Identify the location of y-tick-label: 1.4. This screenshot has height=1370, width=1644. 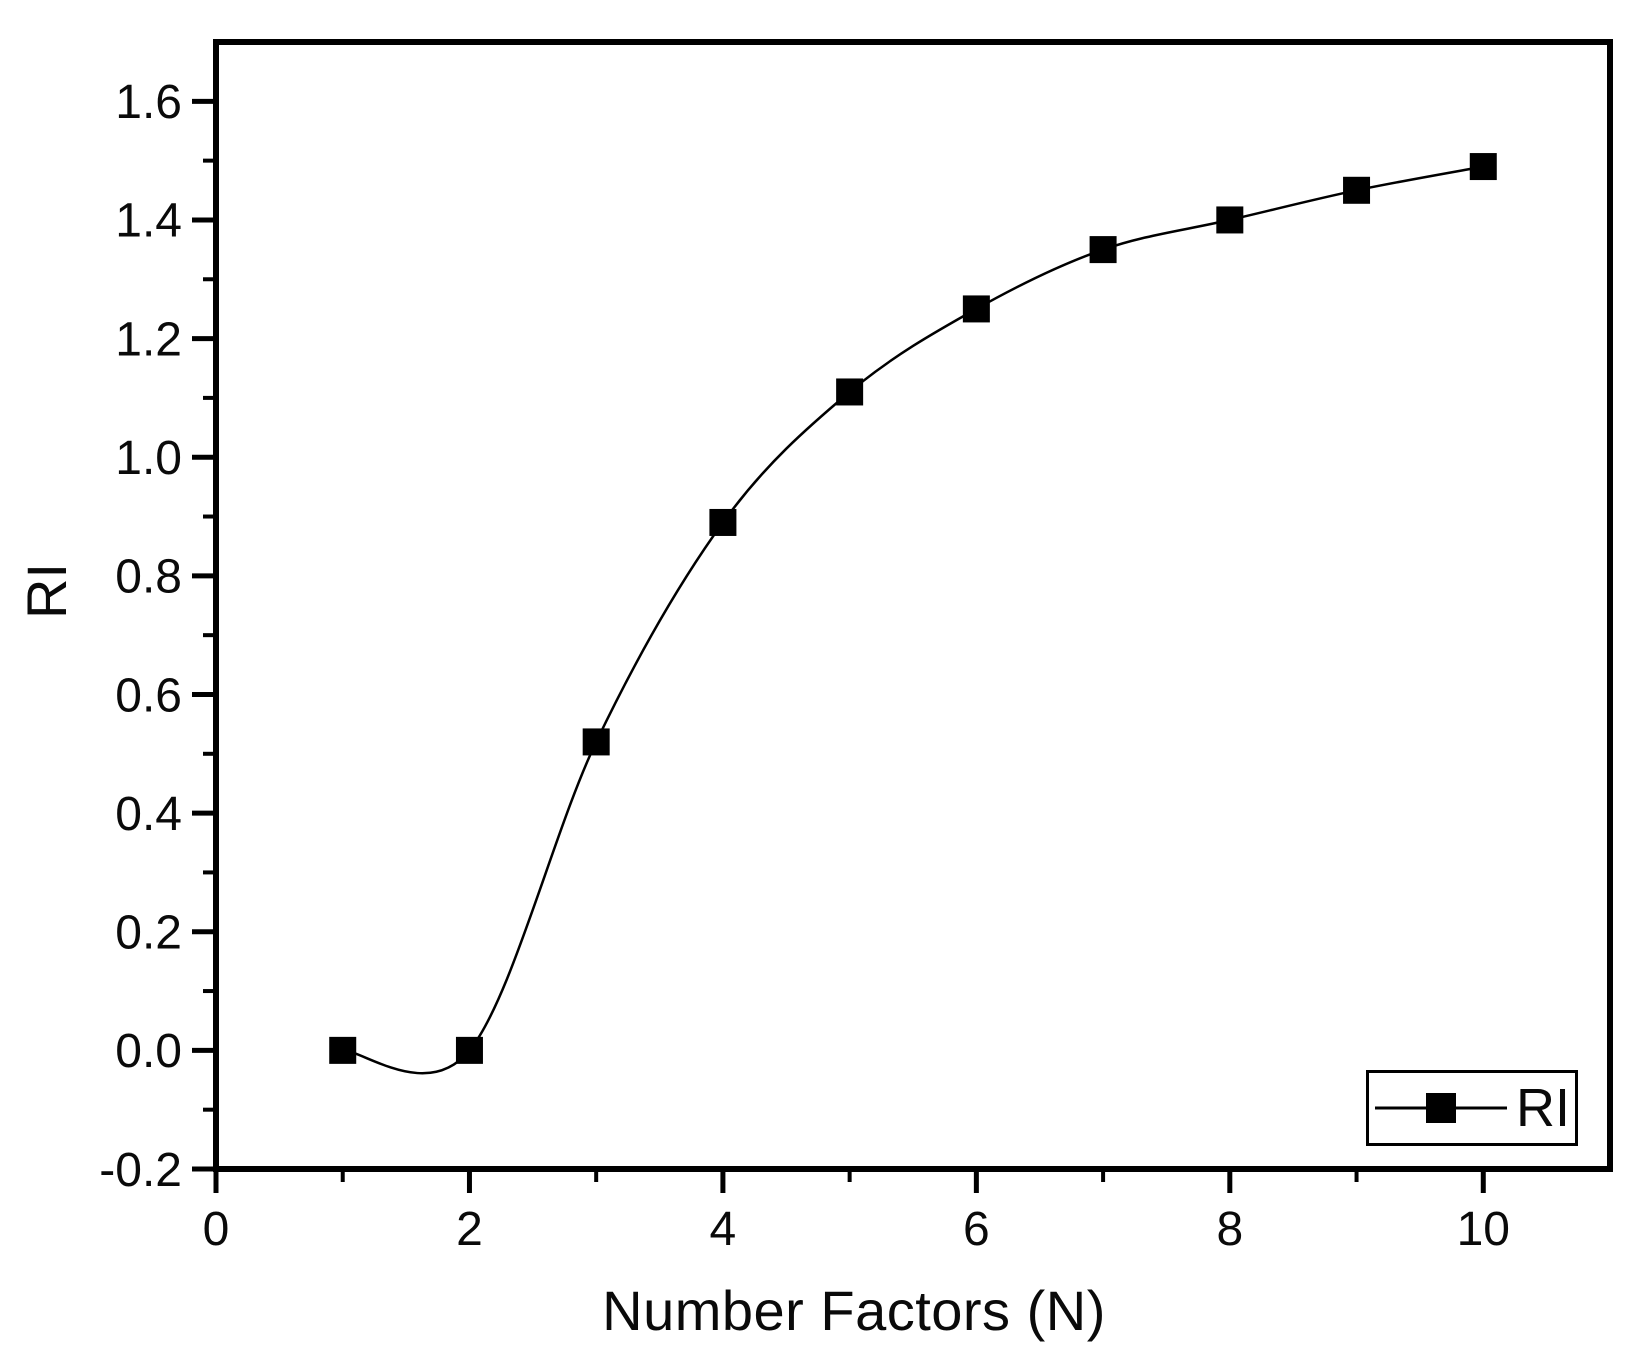
(148, 221).